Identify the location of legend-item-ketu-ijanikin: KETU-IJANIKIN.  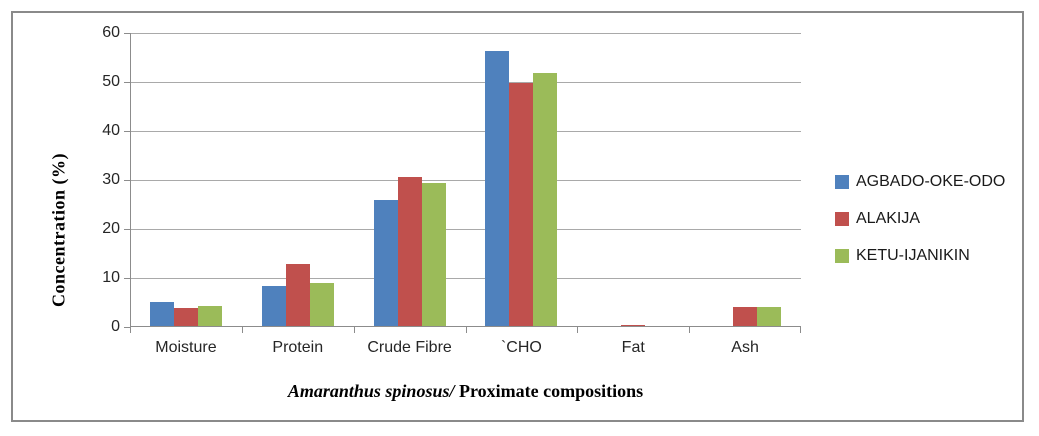
(920, 256).